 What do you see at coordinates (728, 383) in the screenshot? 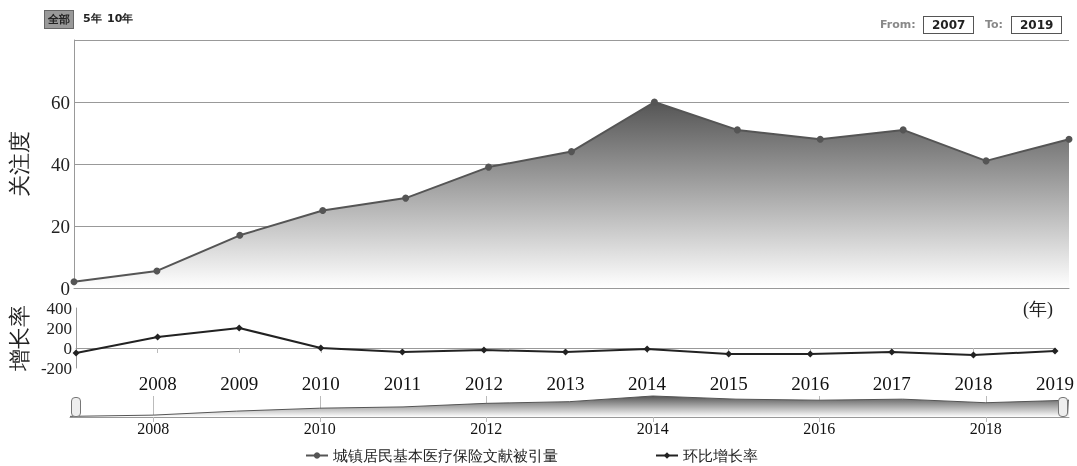
I see `x-tick-label: 2015` at bounding box center [728, 383].